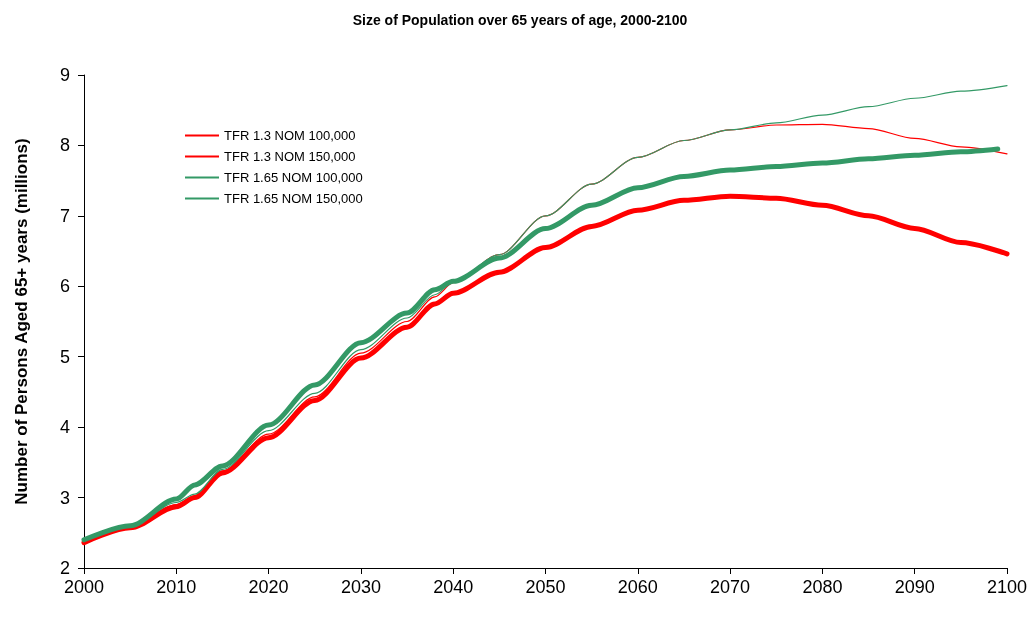 The image size is (1035, 619). I want to click on y-tick-label: 9, so click(64, 75).